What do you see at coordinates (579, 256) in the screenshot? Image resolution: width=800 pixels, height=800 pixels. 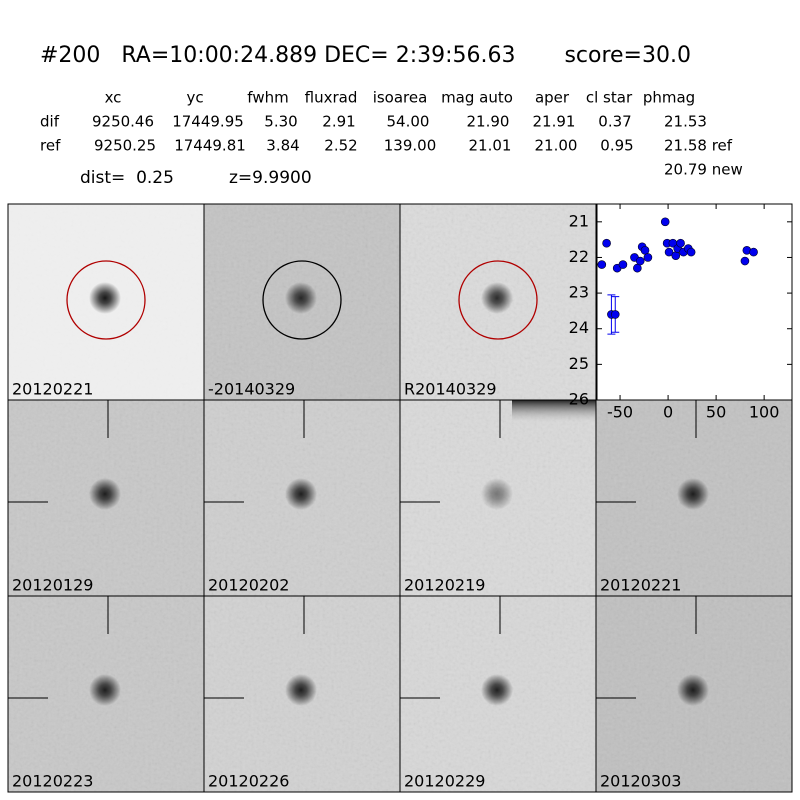 I see `y-tick-label: 22` at bounding box center [579, 256].